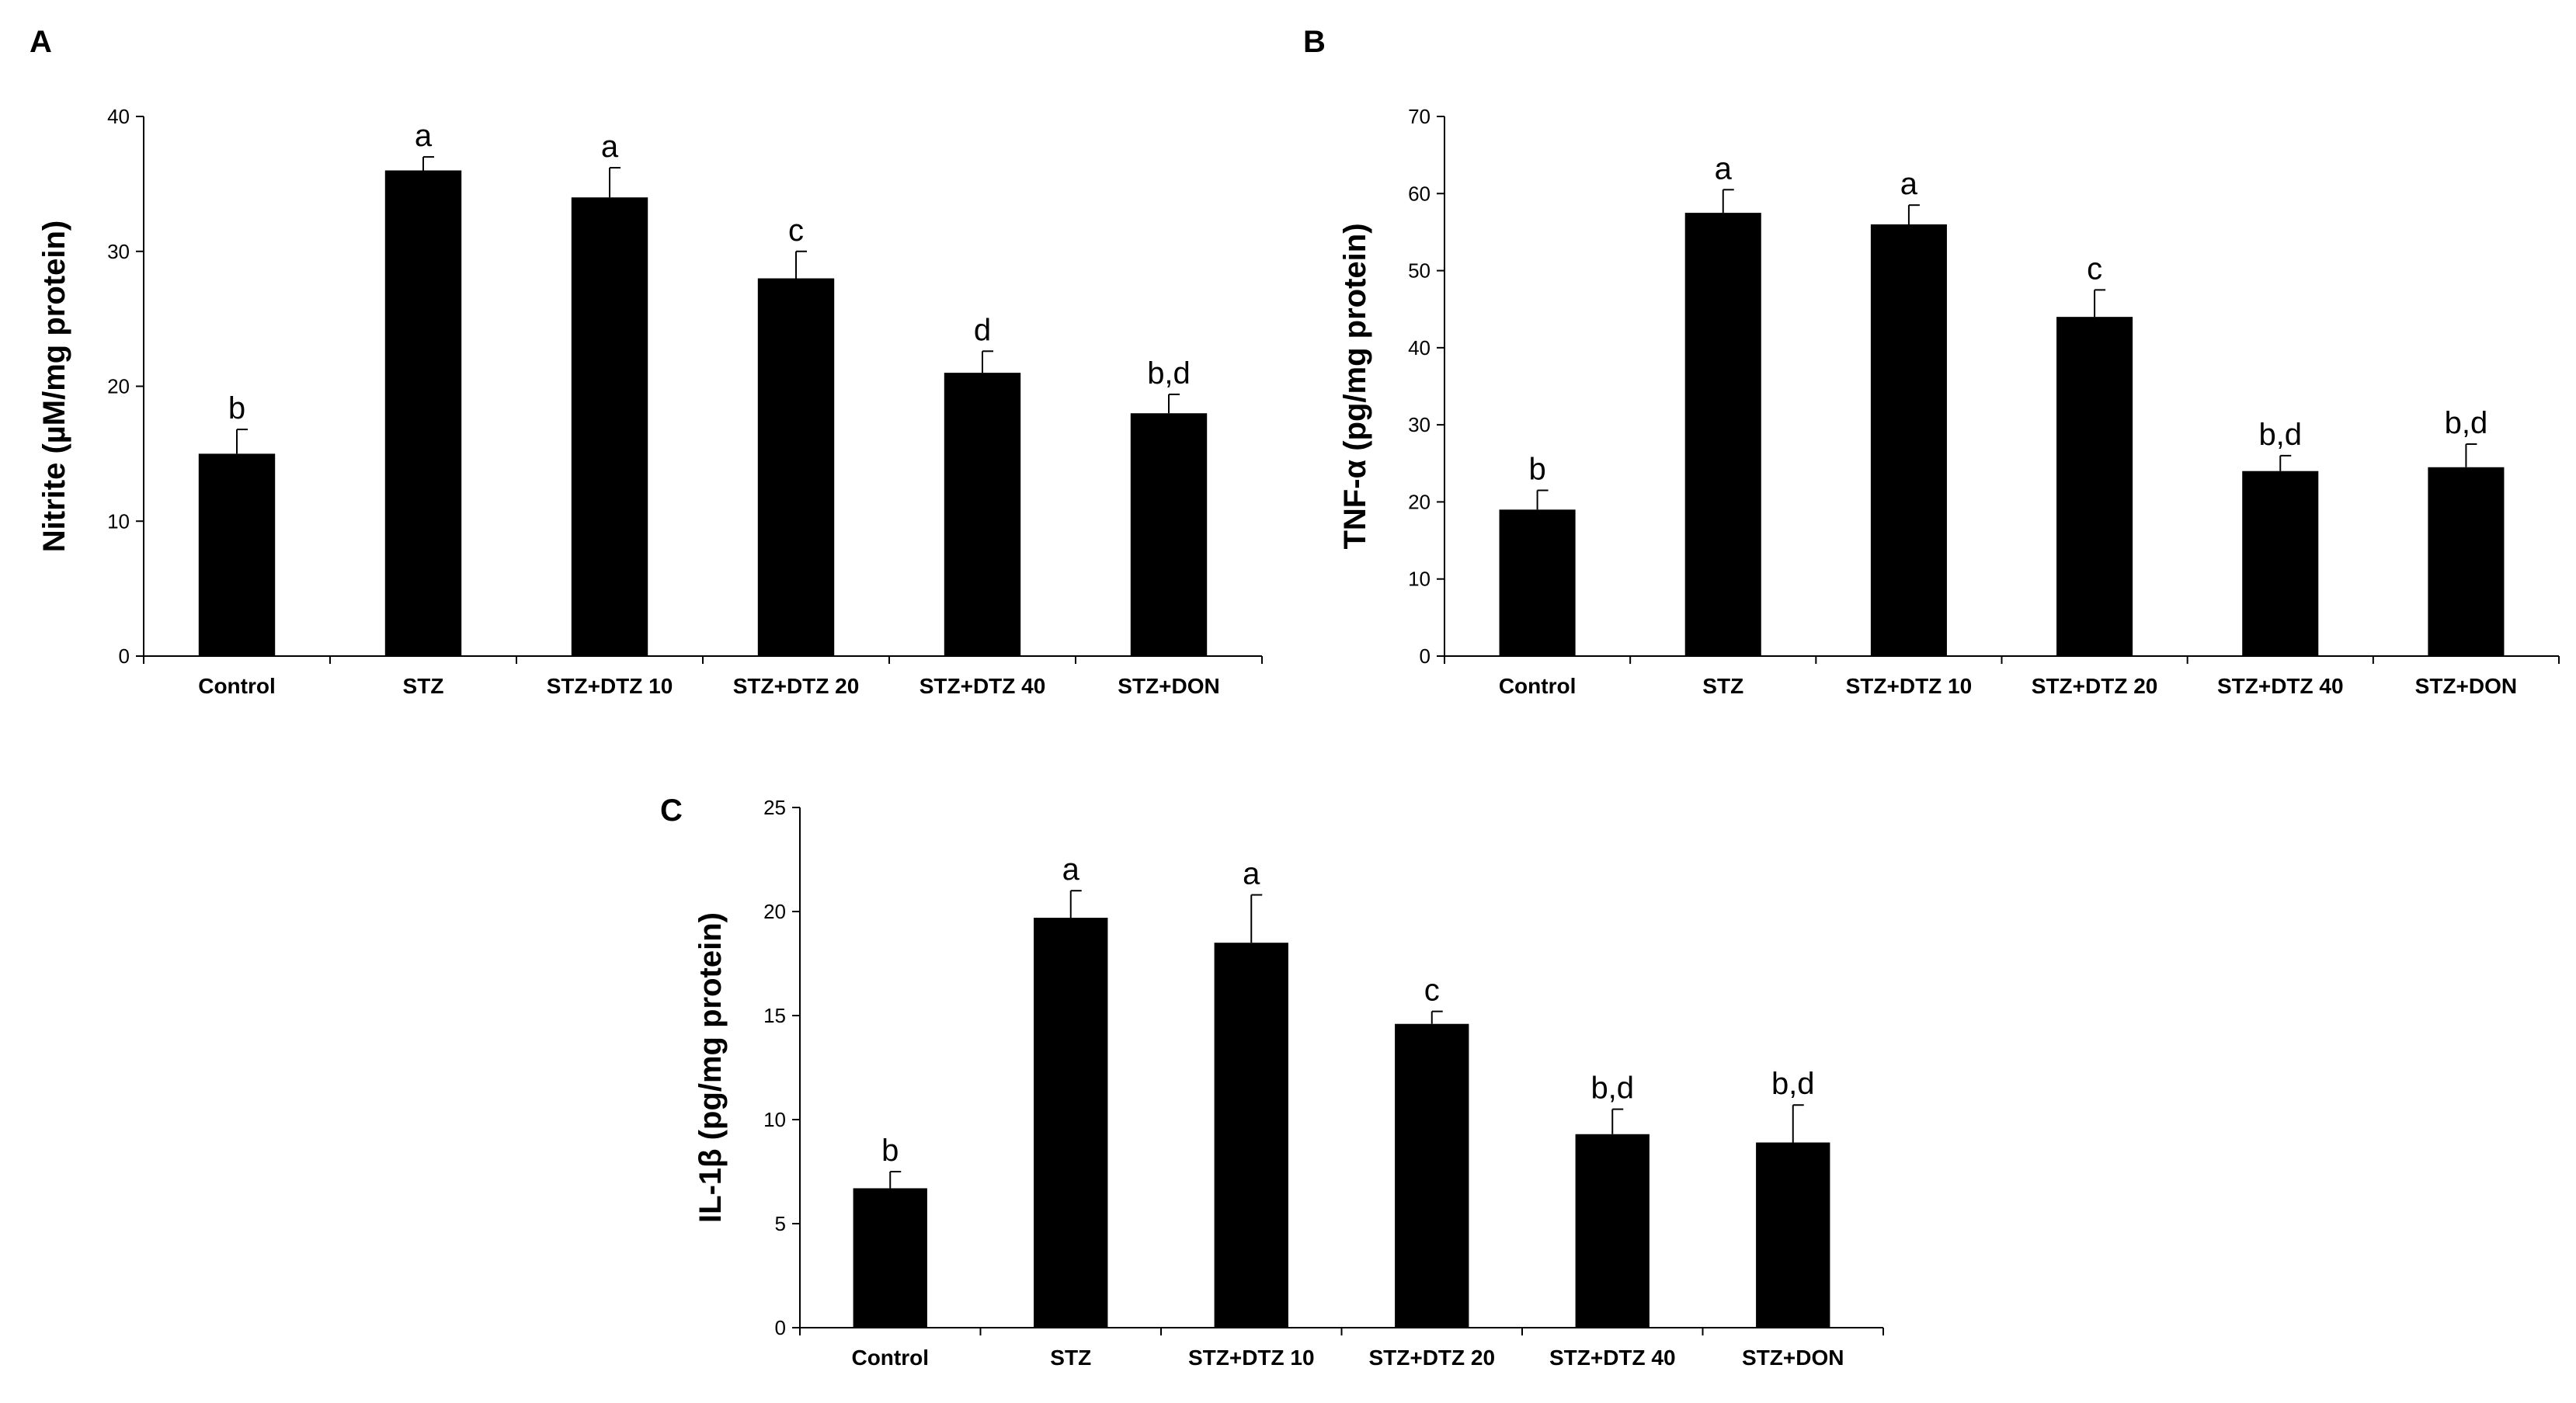 The height and width of the screenshot is (1403, 2576). Describe the element at coordinates (41, 42) in the screenshot. I see `panel-label-a: A` at that location.